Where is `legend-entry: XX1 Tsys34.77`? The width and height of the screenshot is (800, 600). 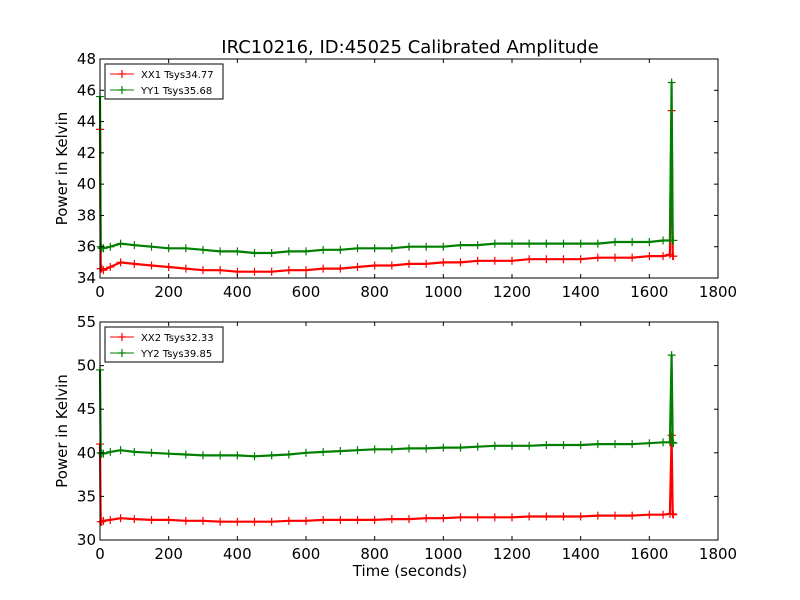
legend-entry: XX1 Tsys34.77 is located at coordinates (177, 75).